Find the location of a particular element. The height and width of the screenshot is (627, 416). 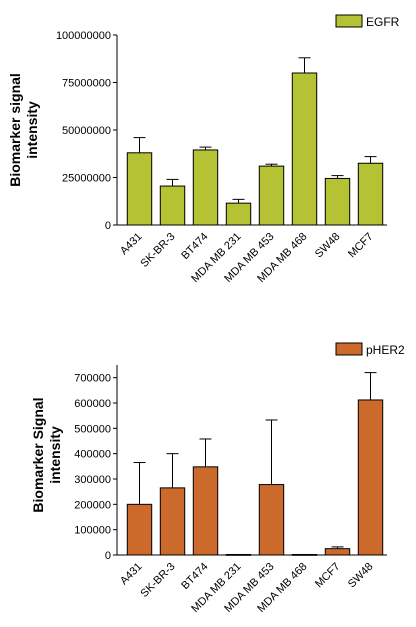

egfr-y-tick-label: 0 is located at coordinates (108, 226).